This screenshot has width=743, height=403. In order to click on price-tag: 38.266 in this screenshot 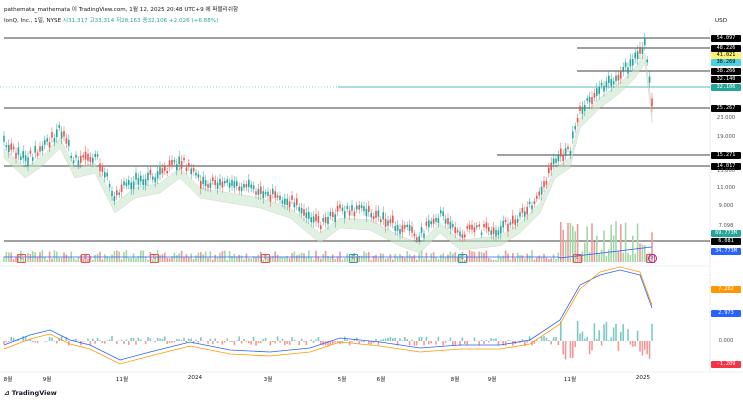, I will do `click(726, 71)`.